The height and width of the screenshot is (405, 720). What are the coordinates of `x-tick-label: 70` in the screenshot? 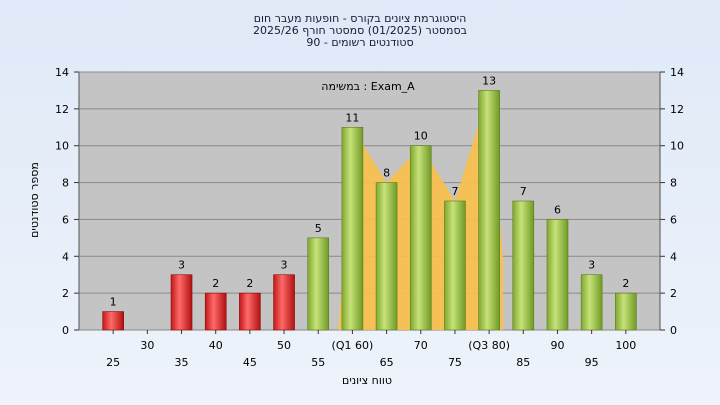 It's located at (421, 345).